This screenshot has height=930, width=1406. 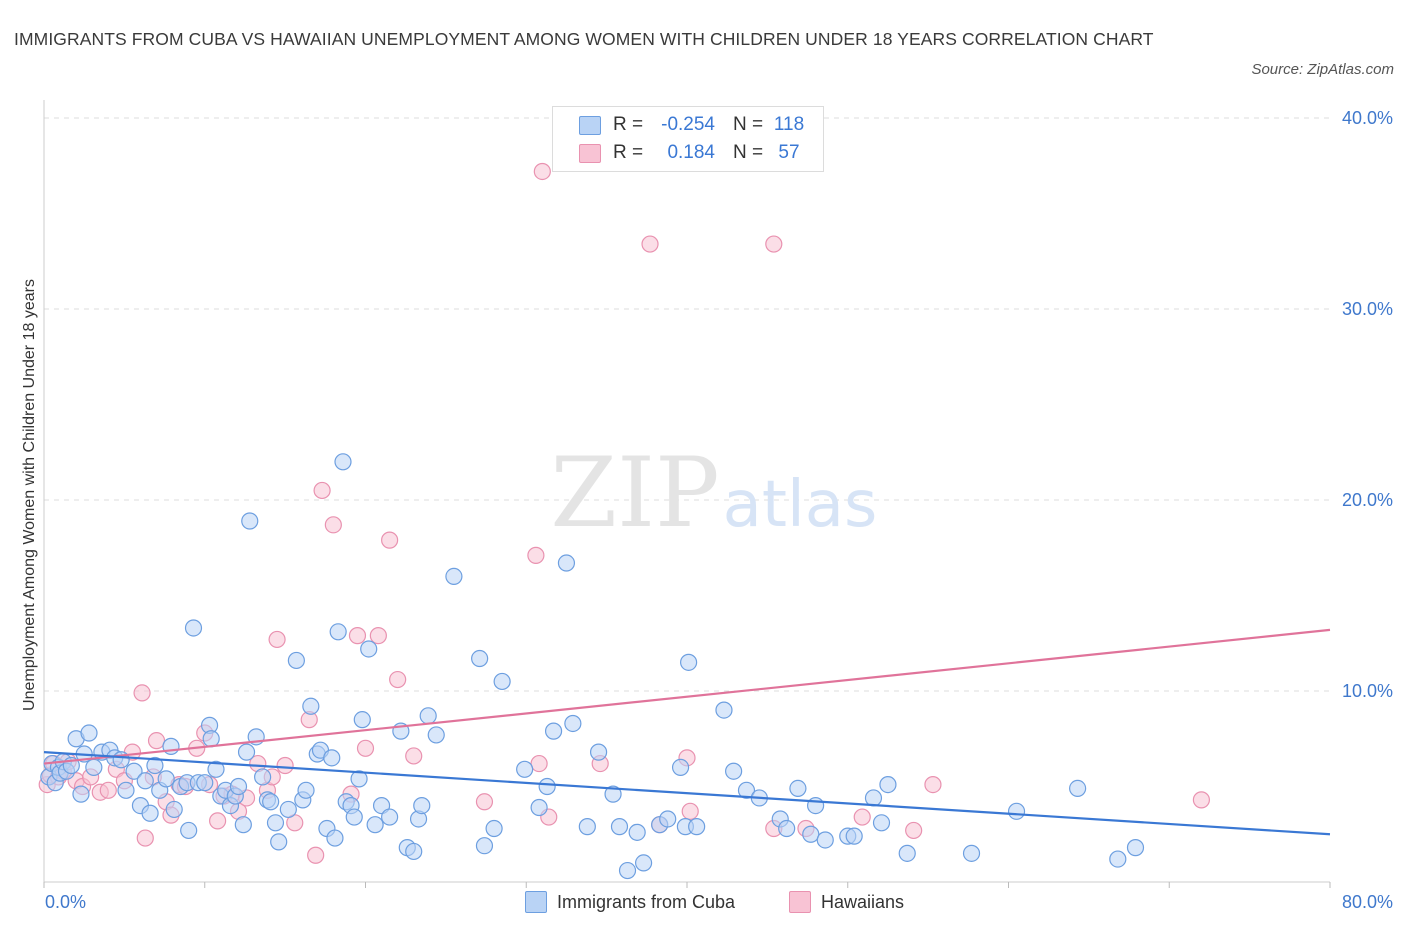 What do you see at coordinates (590, 153) in the screenshot?
I see `pink-swatch` at bounding box center [590, 153].